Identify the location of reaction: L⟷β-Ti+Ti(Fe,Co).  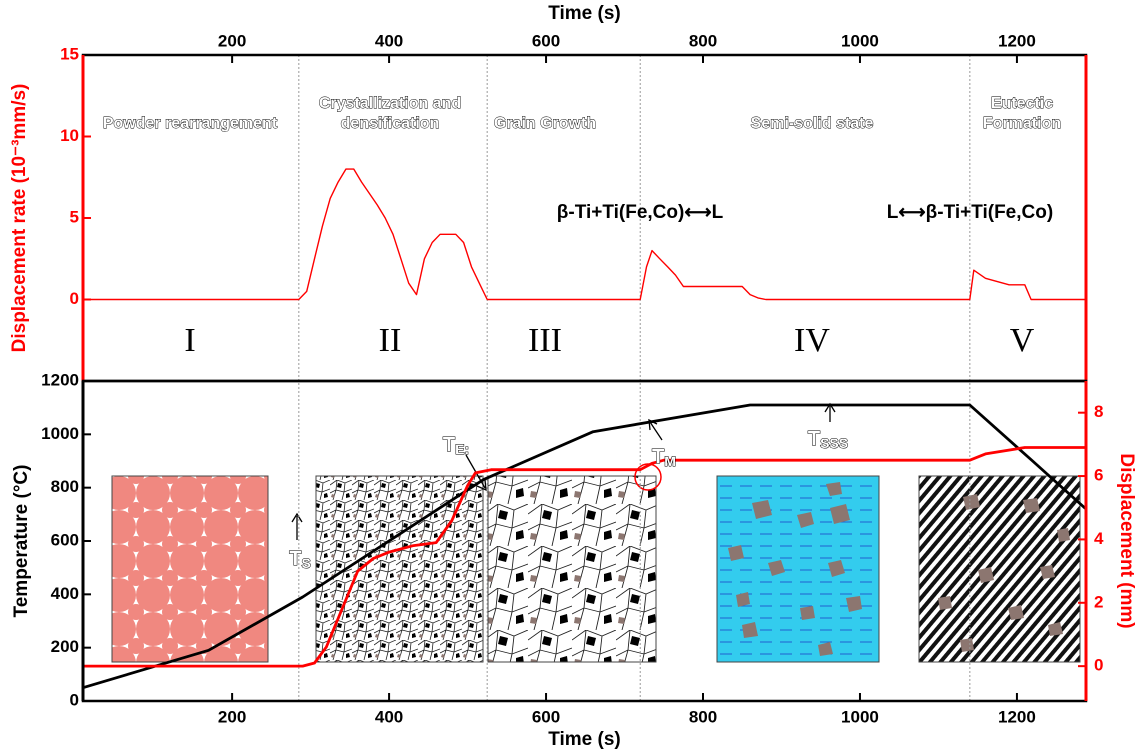
(970, 212).